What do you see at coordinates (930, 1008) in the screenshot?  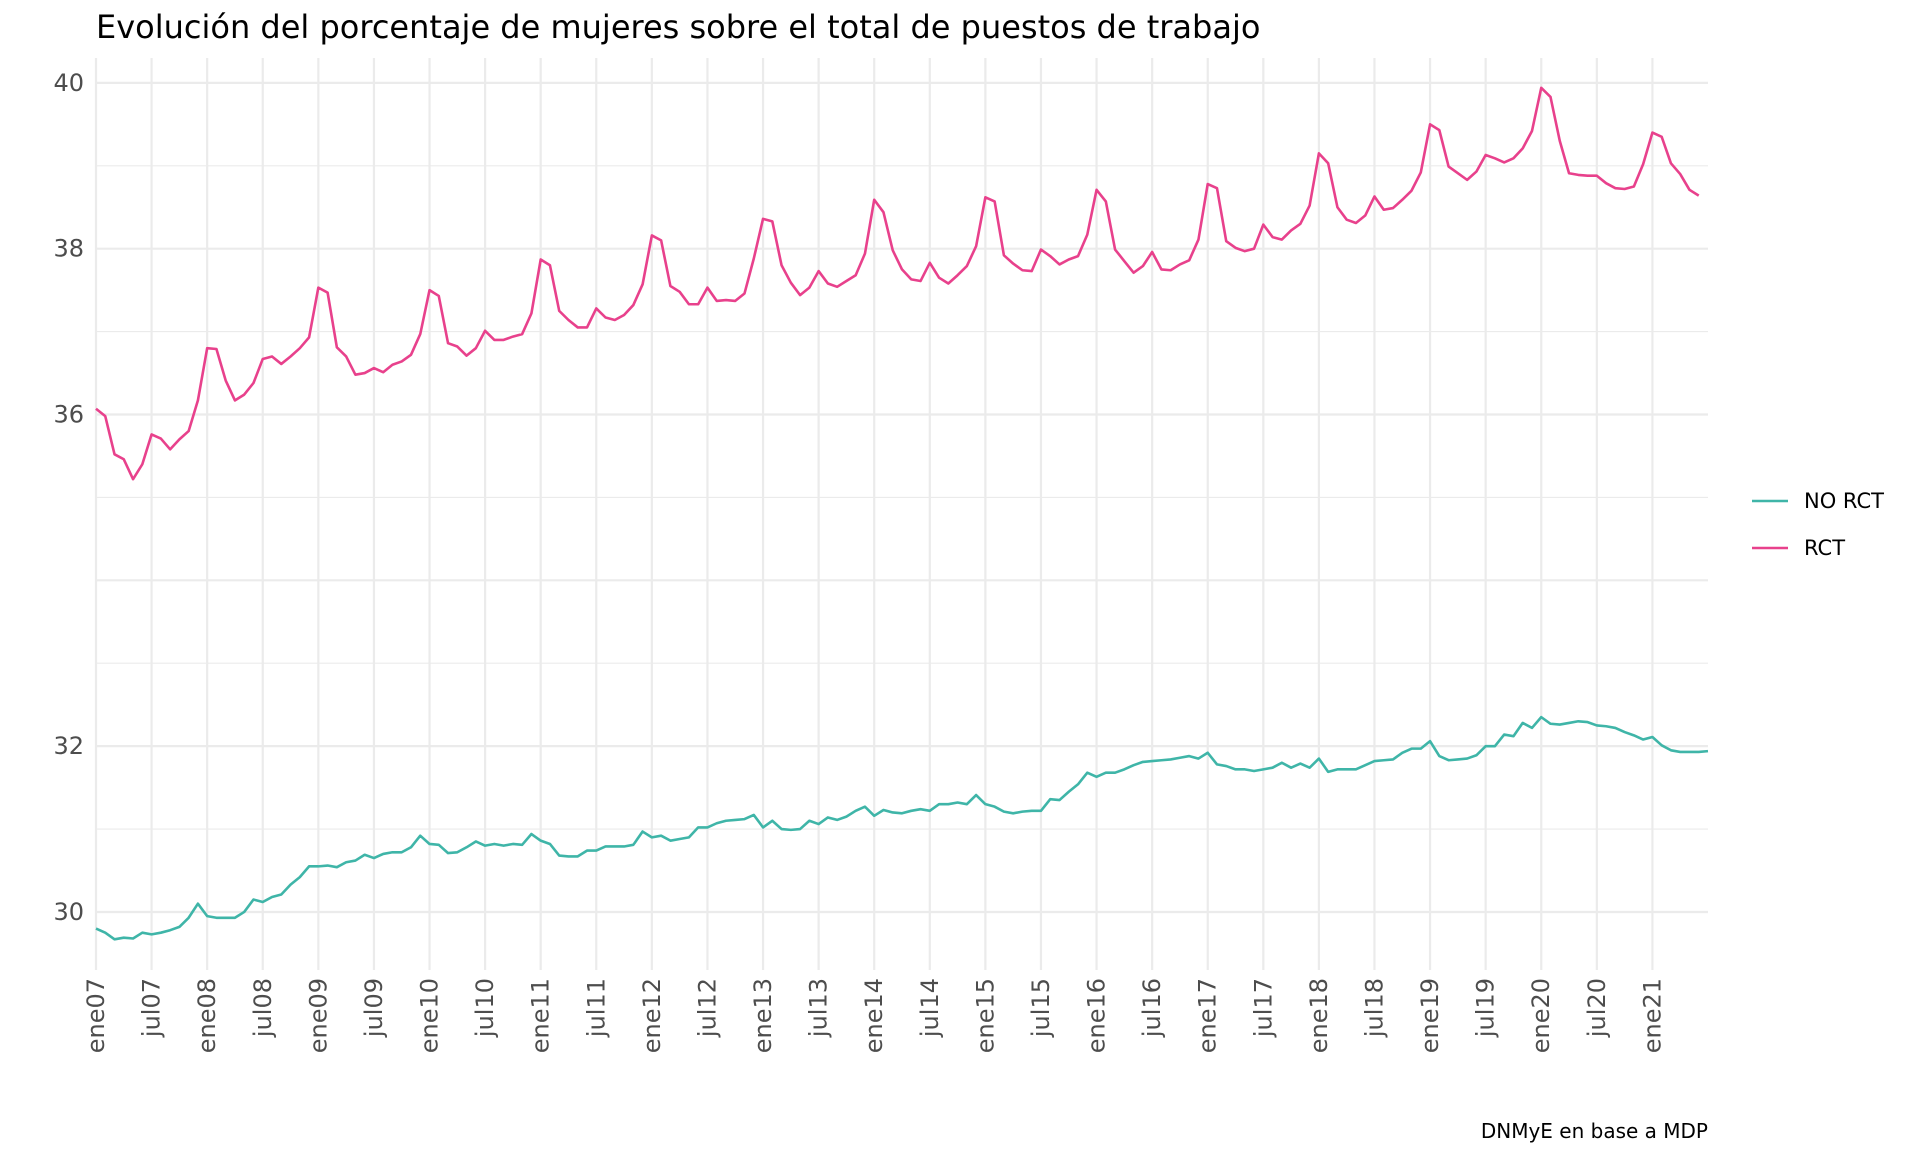 I see `x-tick-label: jul14` at bounding box center [930, 1008].